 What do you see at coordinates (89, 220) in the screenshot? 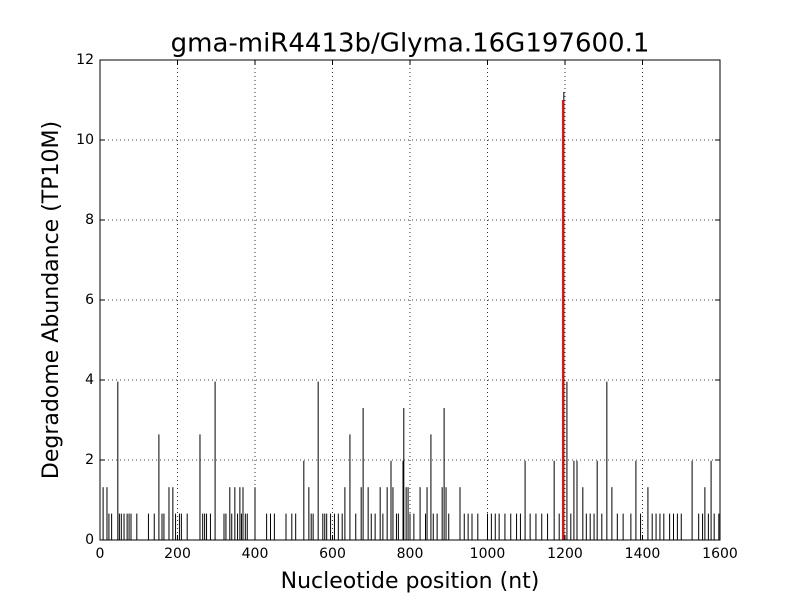
I see `y-tick-label: 8` at bounding box center [89, 220].